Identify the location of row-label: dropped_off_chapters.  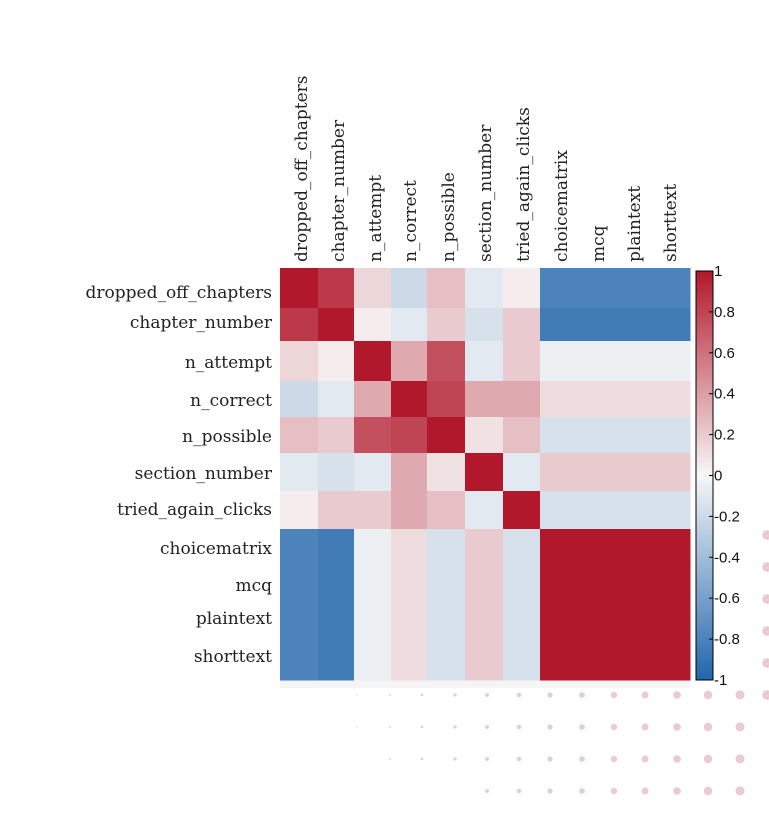
(179, 293).